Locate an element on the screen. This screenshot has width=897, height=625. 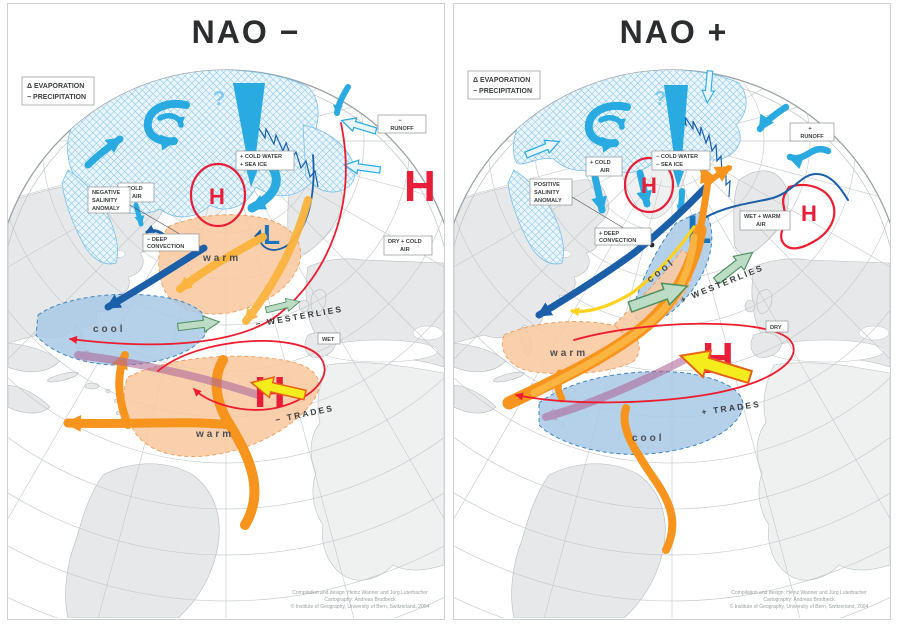
meandering-drift-arrow is located at coordinates (277, 260).